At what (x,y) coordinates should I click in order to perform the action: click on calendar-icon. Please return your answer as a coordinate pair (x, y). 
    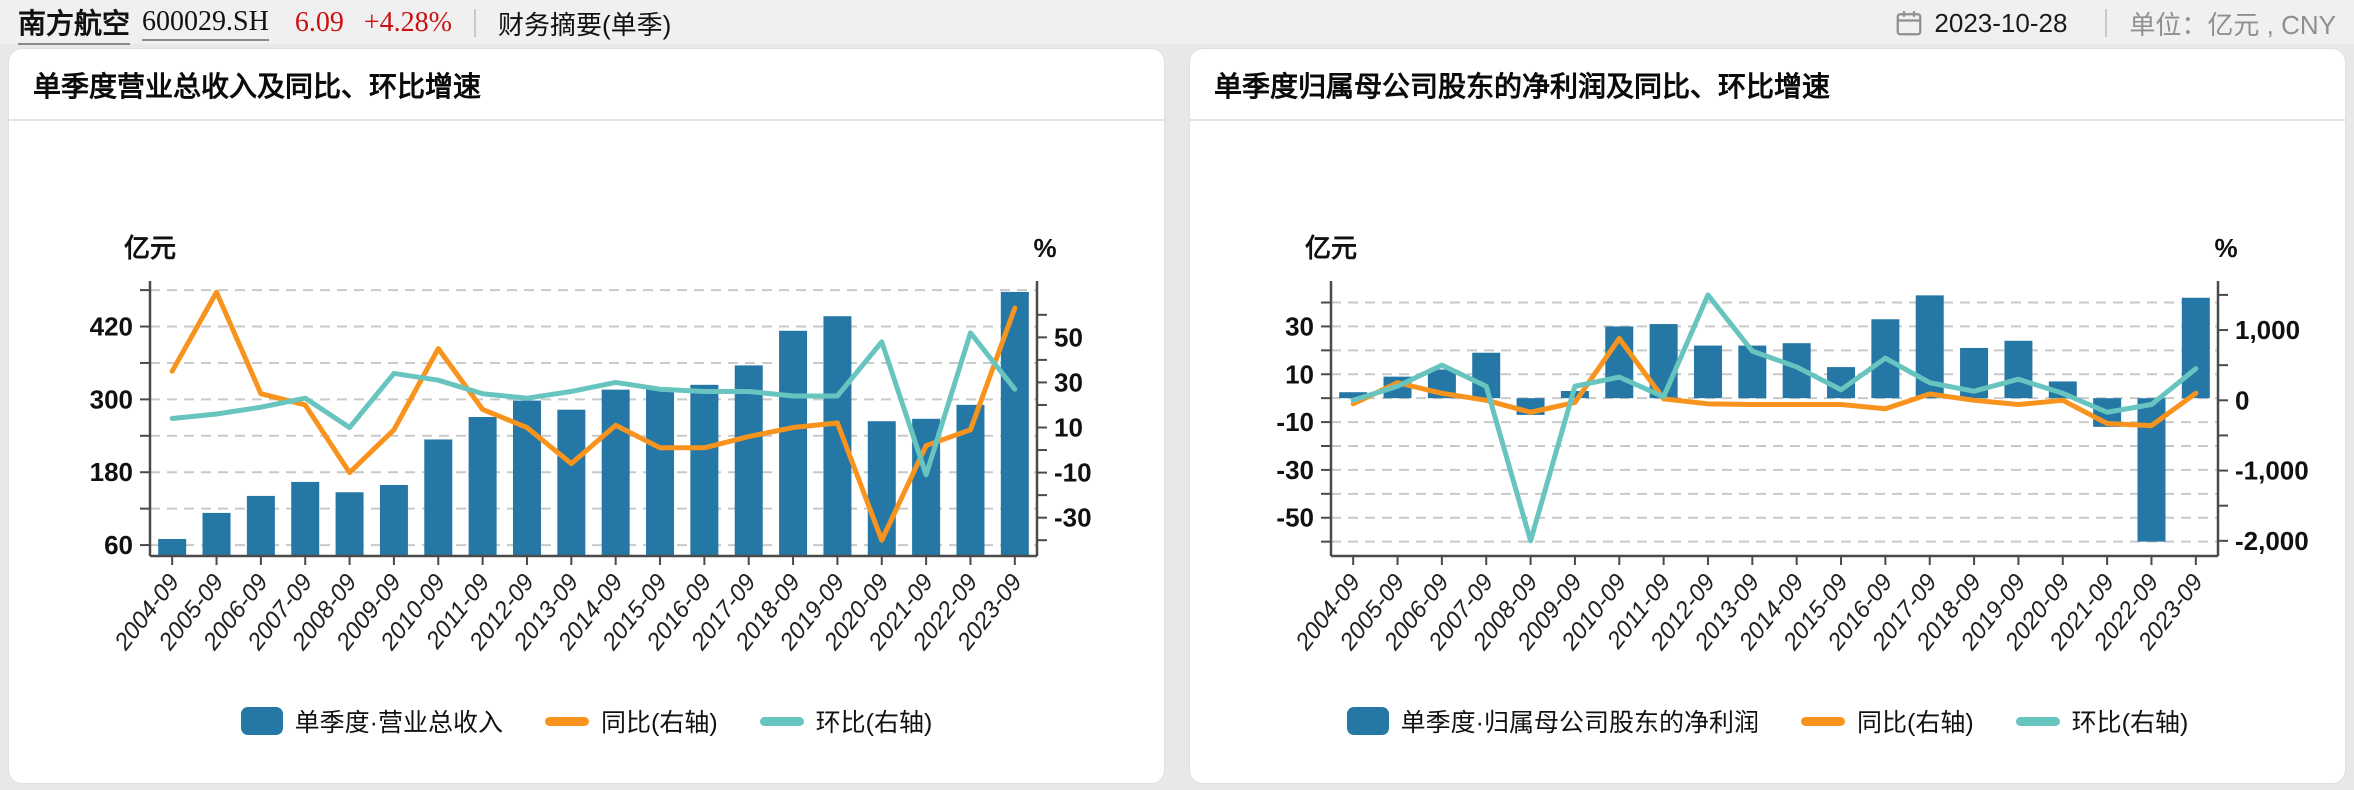
    Looking at the image, I should click on (1909, 23).